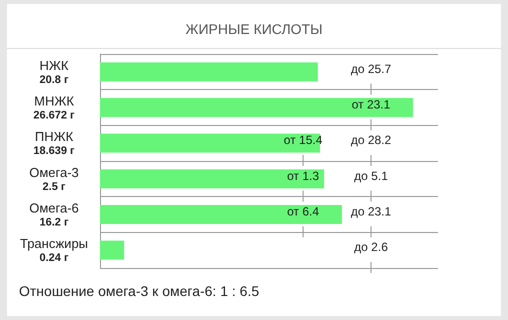 The width and height of the screenshot is (508, 320). What do you see at coordinates (371, 175) in the screenshot?
I see `annotation: до 5.1` at bounding box center [371, 175].